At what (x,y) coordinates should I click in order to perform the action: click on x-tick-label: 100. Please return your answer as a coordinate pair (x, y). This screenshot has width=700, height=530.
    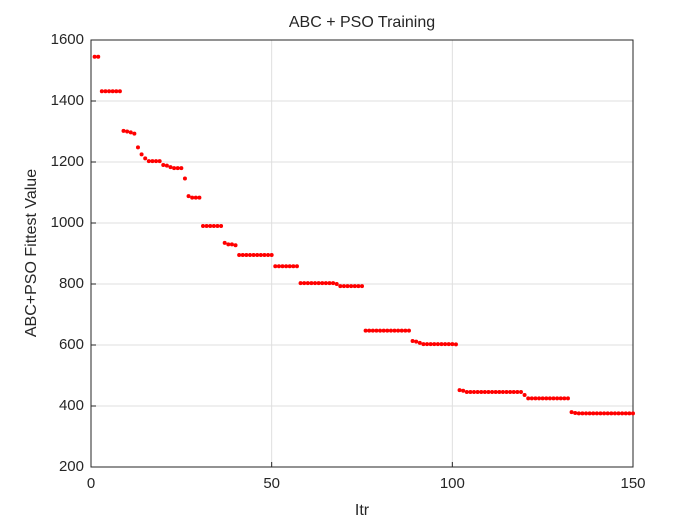
    Looking at the image, I should click on (452, 483).